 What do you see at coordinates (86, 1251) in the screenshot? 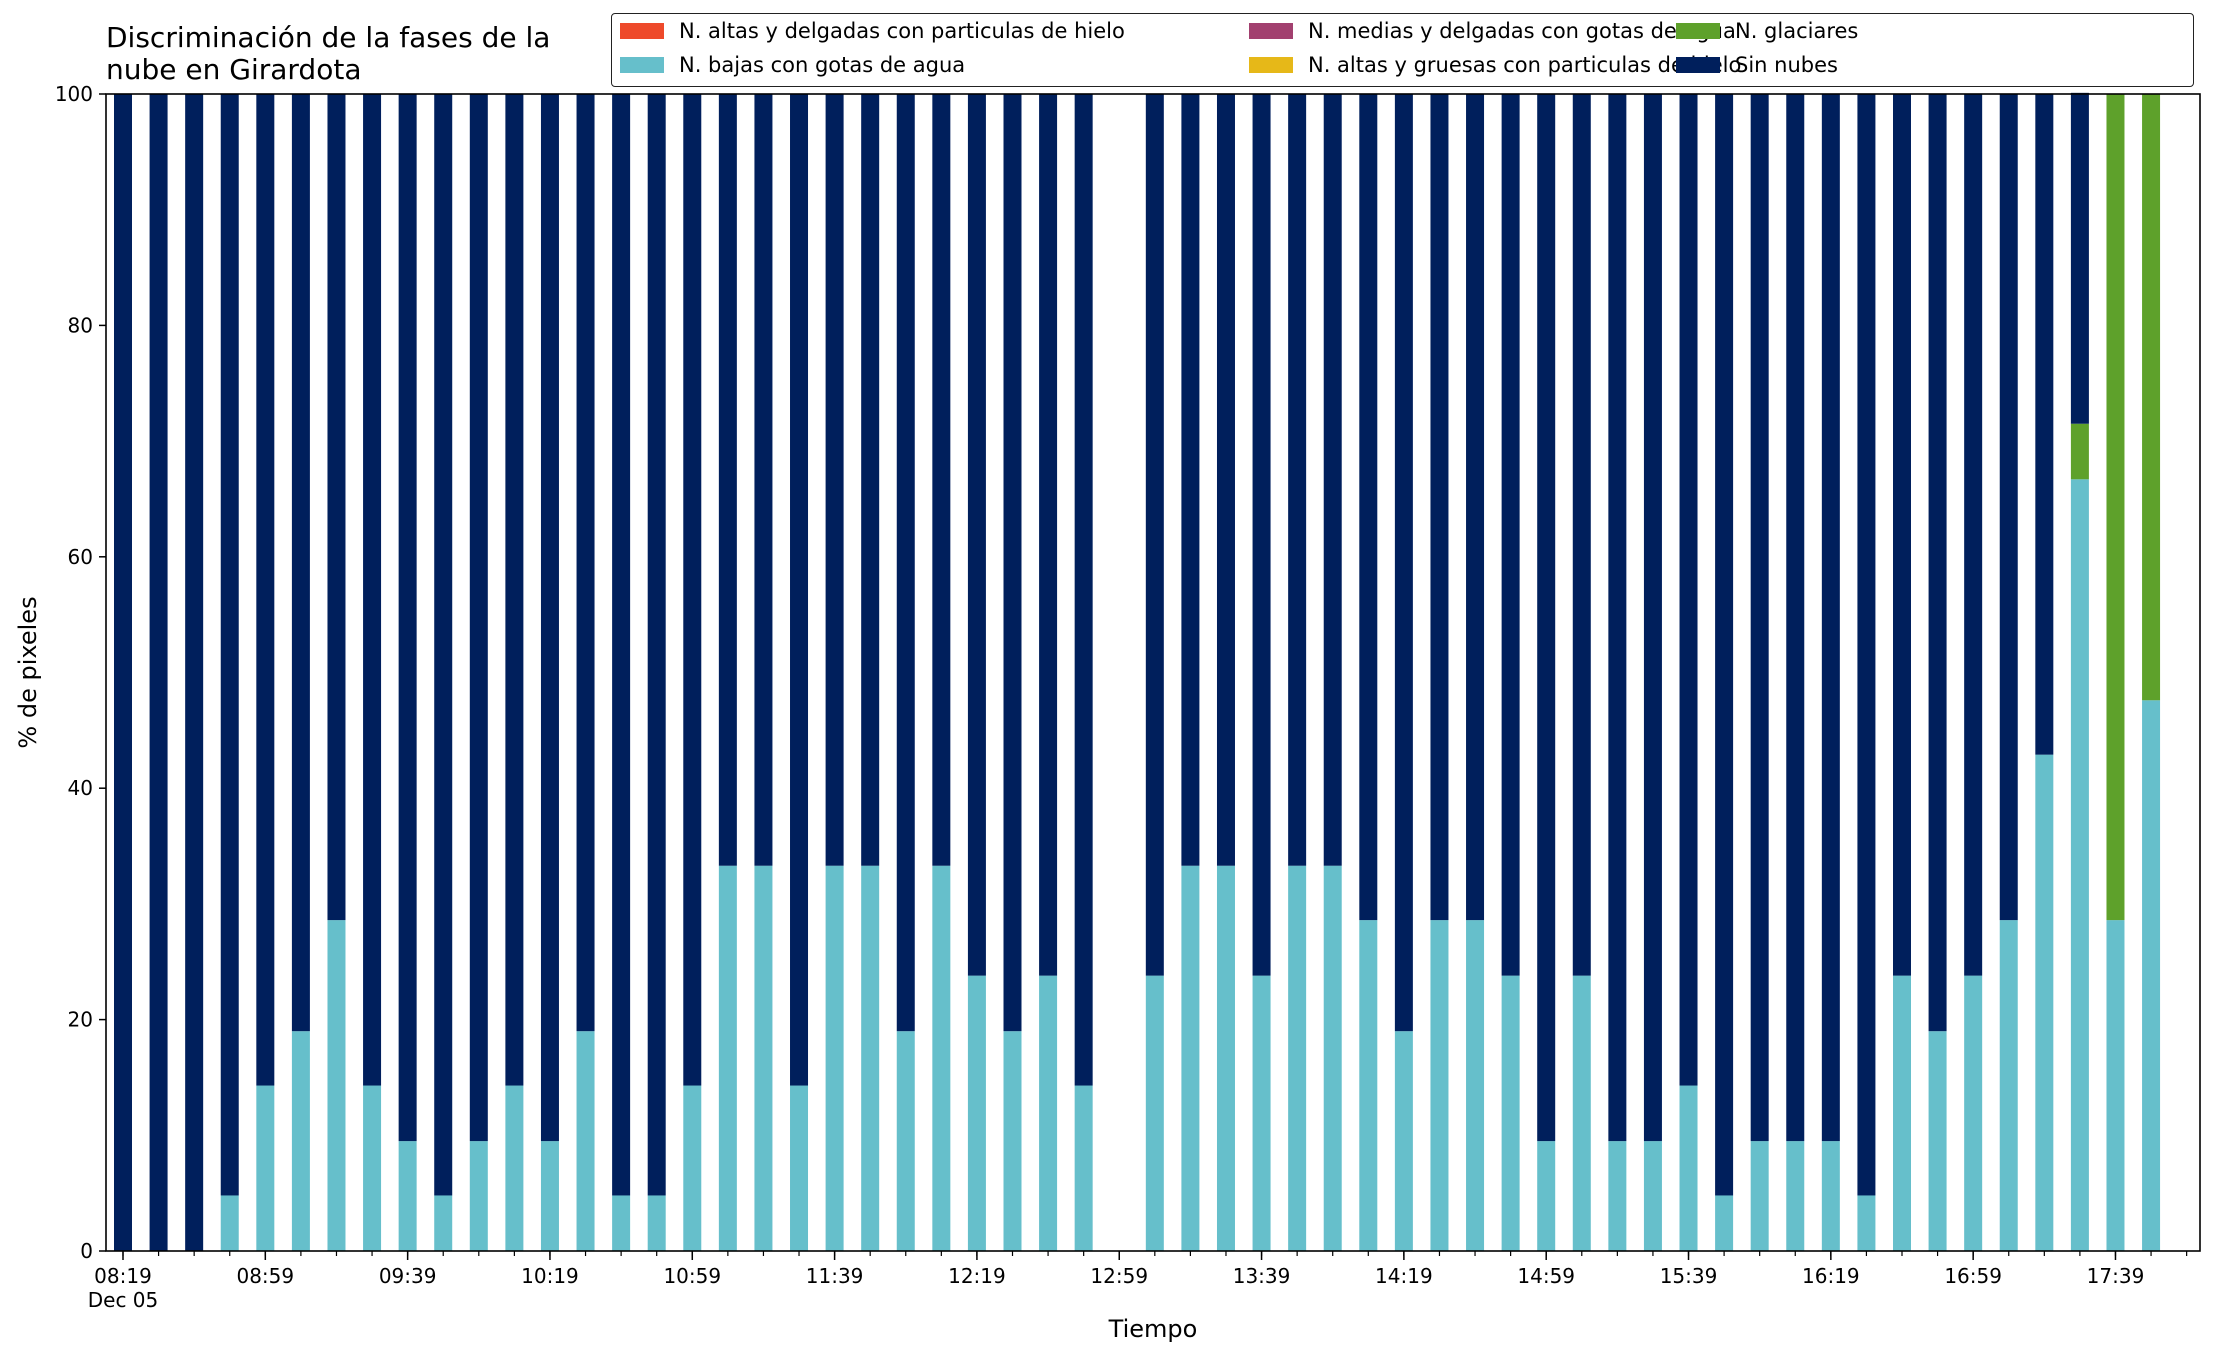
I see `y-tick-label: 0` at bounding box center [86, 1251].